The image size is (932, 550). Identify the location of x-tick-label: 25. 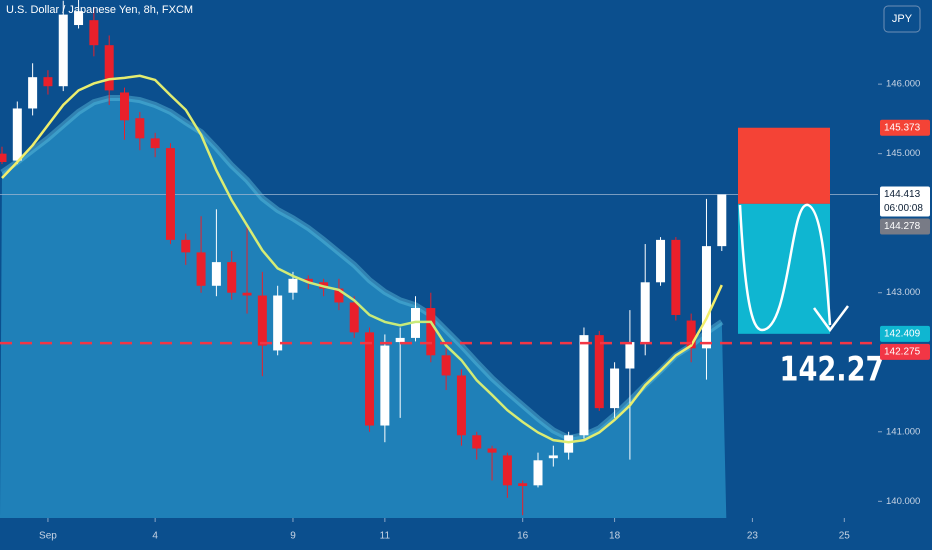
(845, 536).